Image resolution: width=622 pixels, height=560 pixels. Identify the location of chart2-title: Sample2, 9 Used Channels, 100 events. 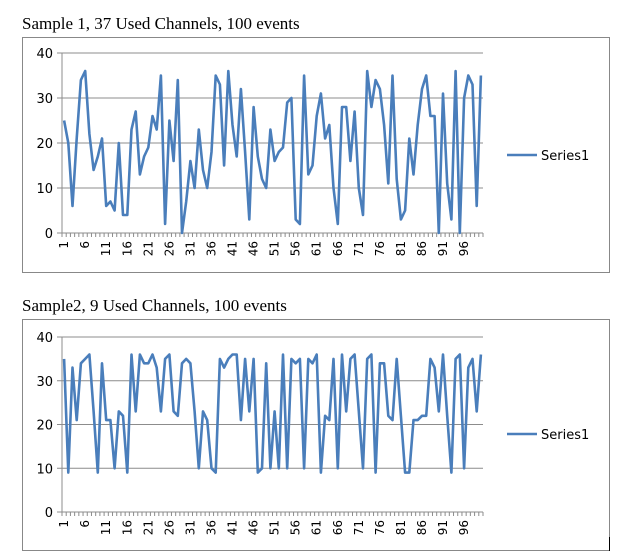
(154, 305).